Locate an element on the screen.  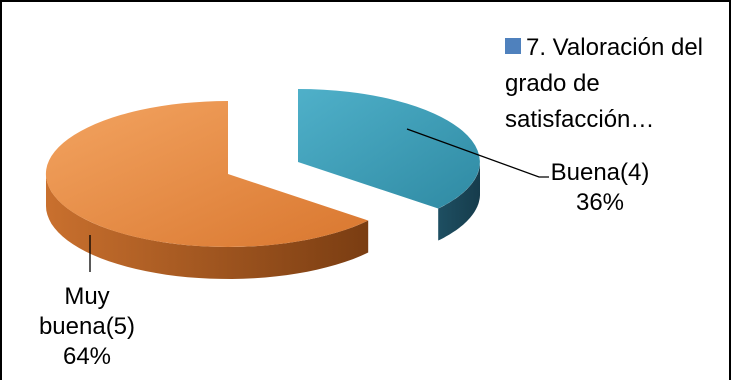
leader-line-buena is located at coordinates (477, 153).